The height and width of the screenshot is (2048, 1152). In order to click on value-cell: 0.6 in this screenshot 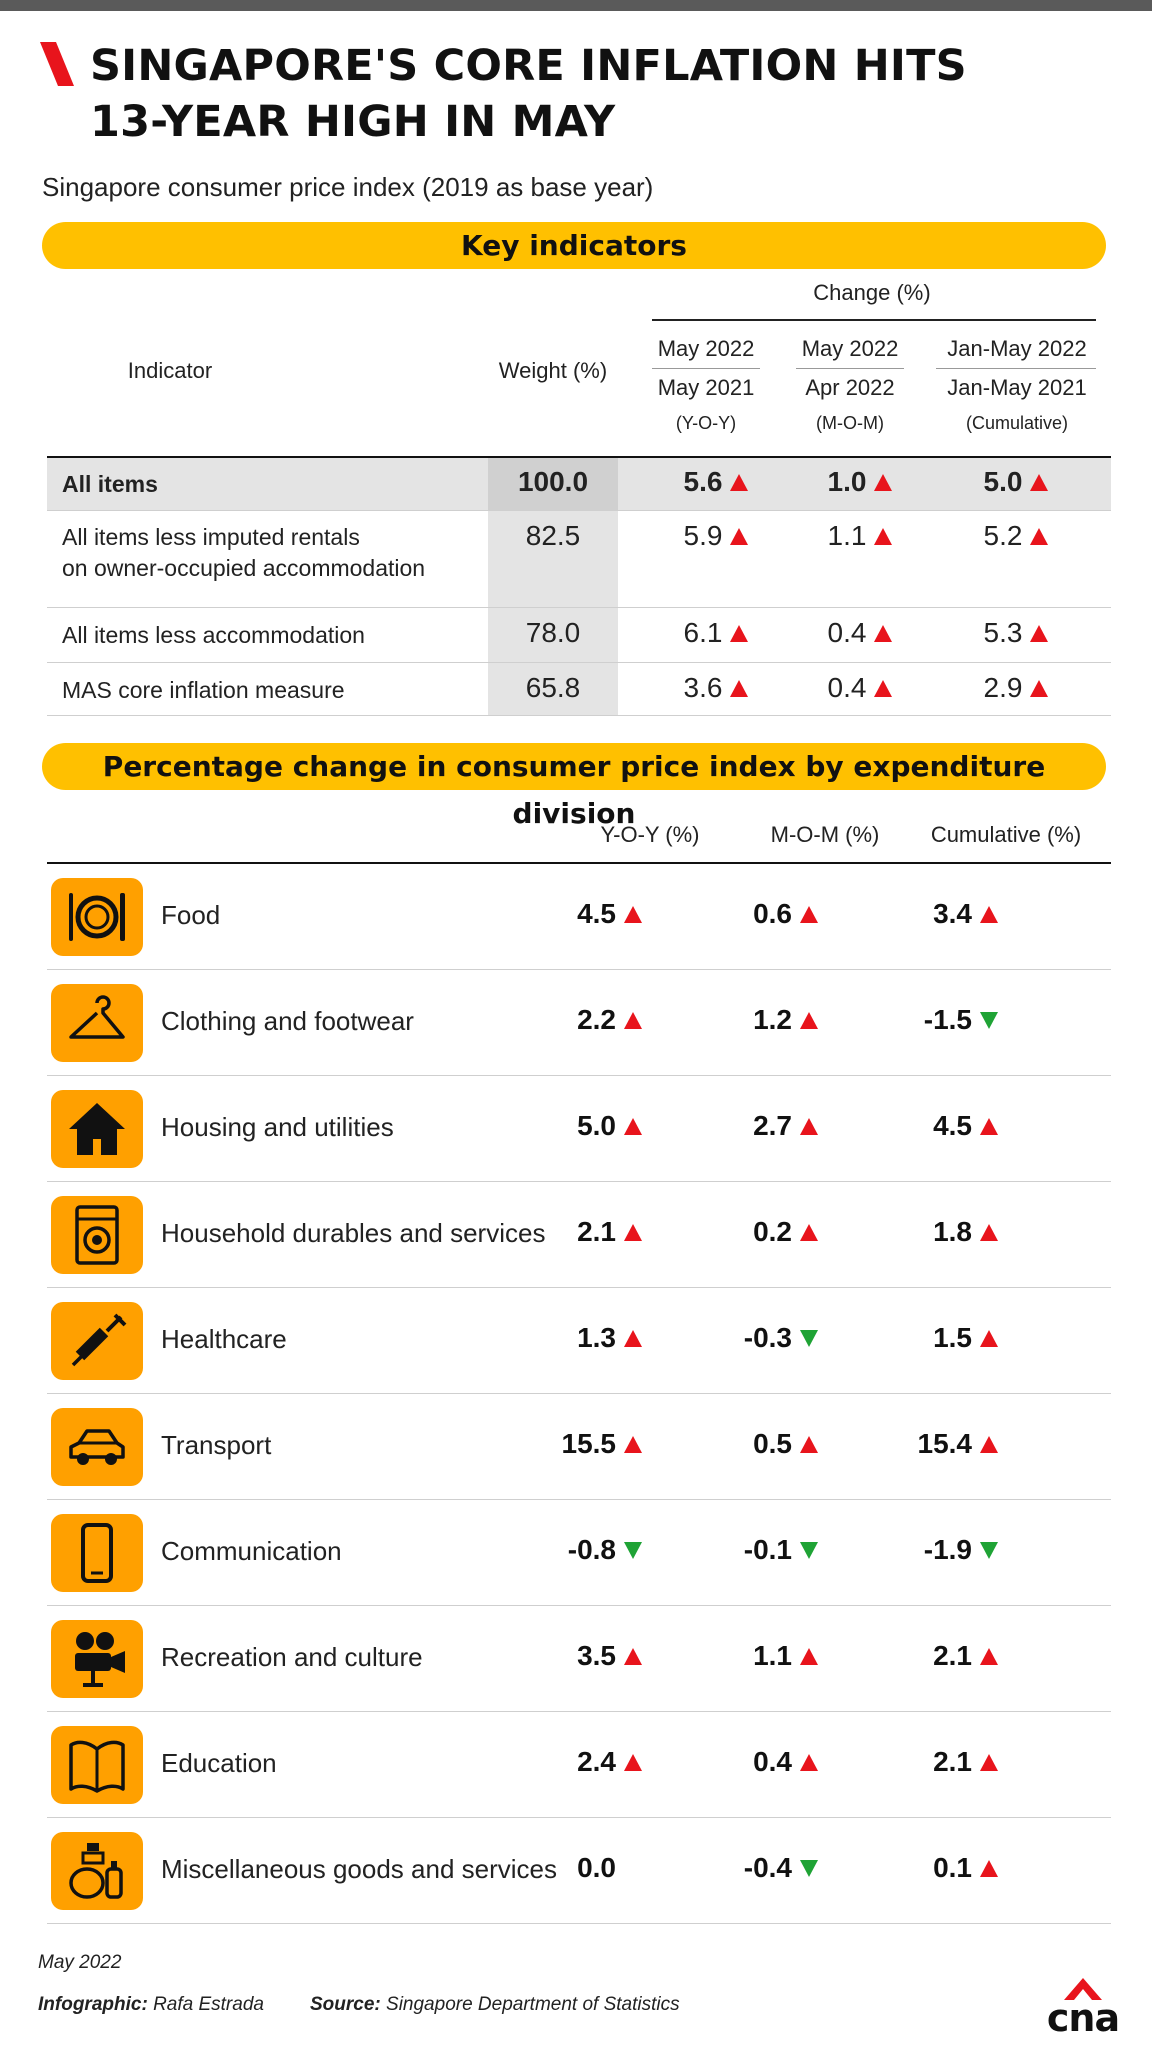, I will do `click(763, 914)`.